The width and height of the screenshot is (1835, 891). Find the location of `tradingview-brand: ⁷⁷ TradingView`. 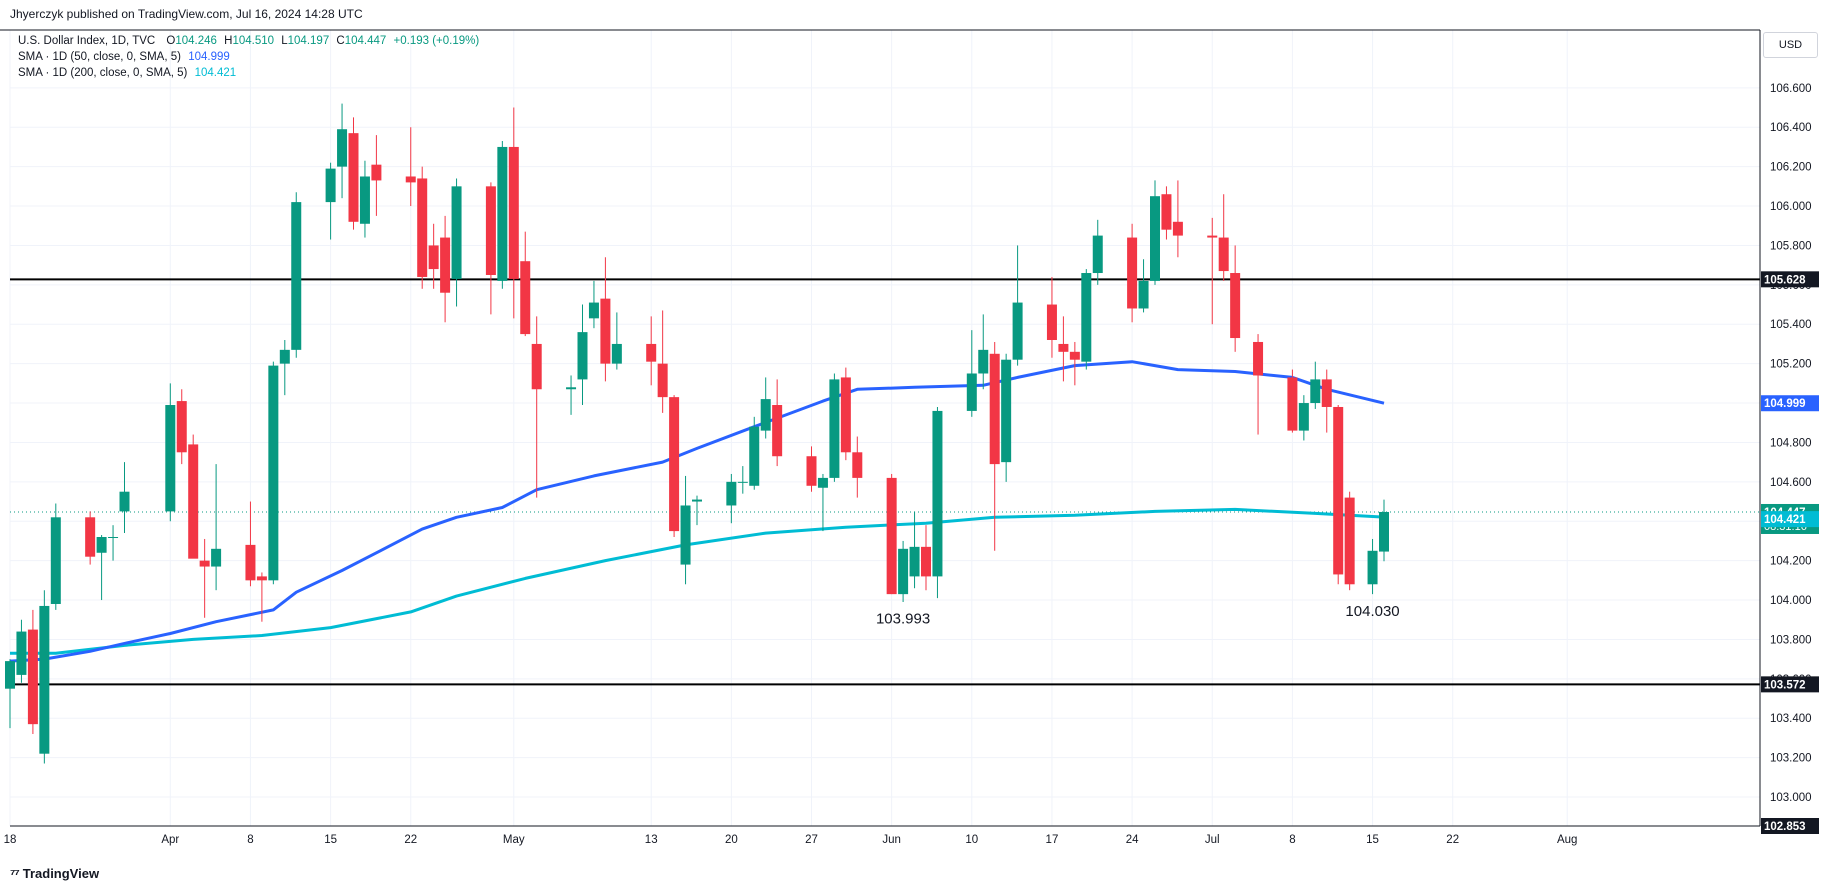

tradingview-brand: ⁷⁷ TradingView is located at coordinates (54, 873).